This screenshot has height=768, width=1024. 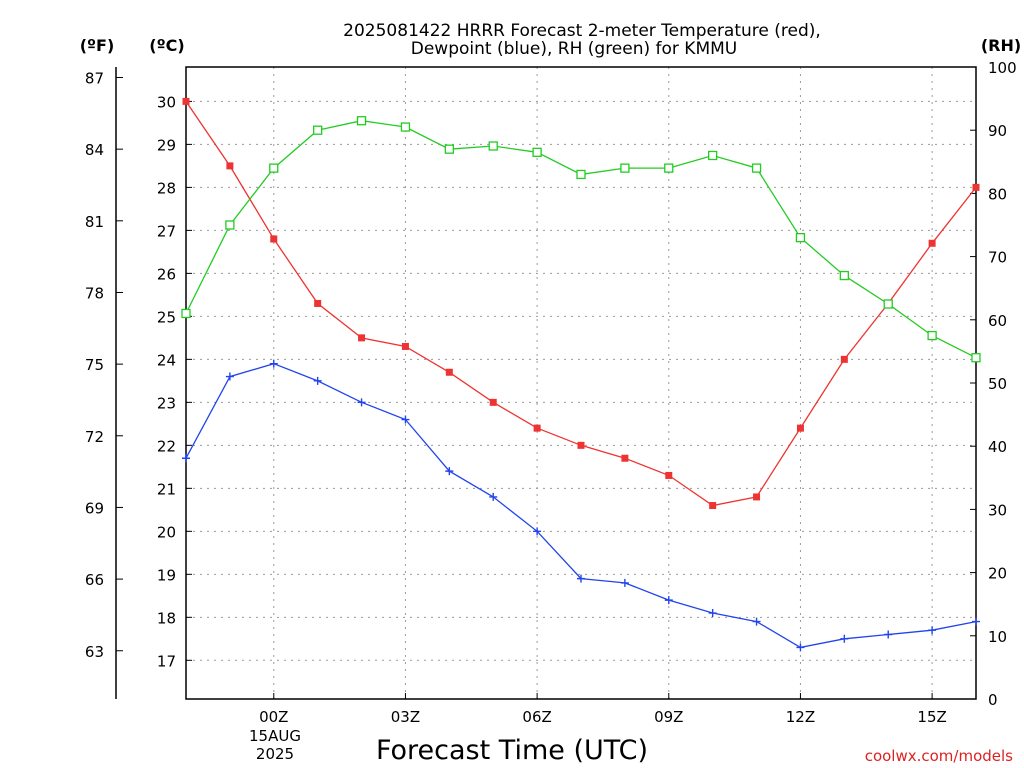 I want to click on celsius-tick-label: 17, so click(x=166, y=661).